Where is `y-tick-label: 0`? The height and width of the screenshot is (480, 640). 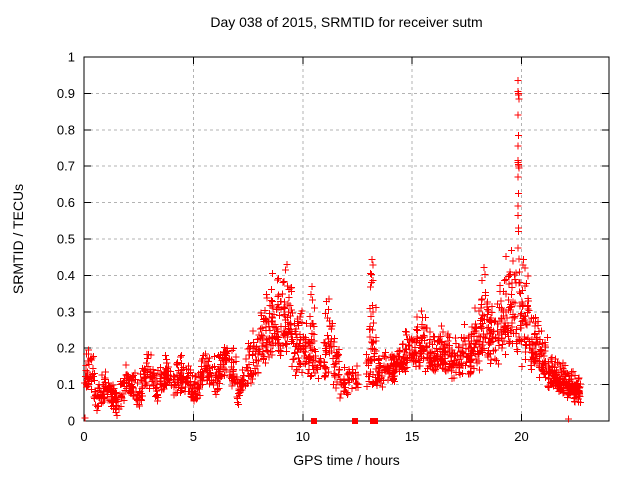
y-tick-label: 0 is located at coordinates (71, 421).